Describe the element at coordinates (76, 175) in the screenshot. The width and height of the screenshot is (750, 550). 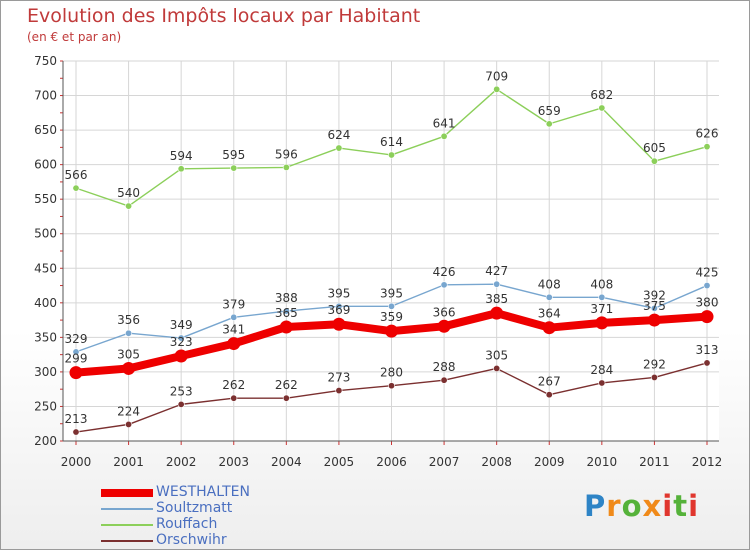
I see `data-label: 566` at that location.